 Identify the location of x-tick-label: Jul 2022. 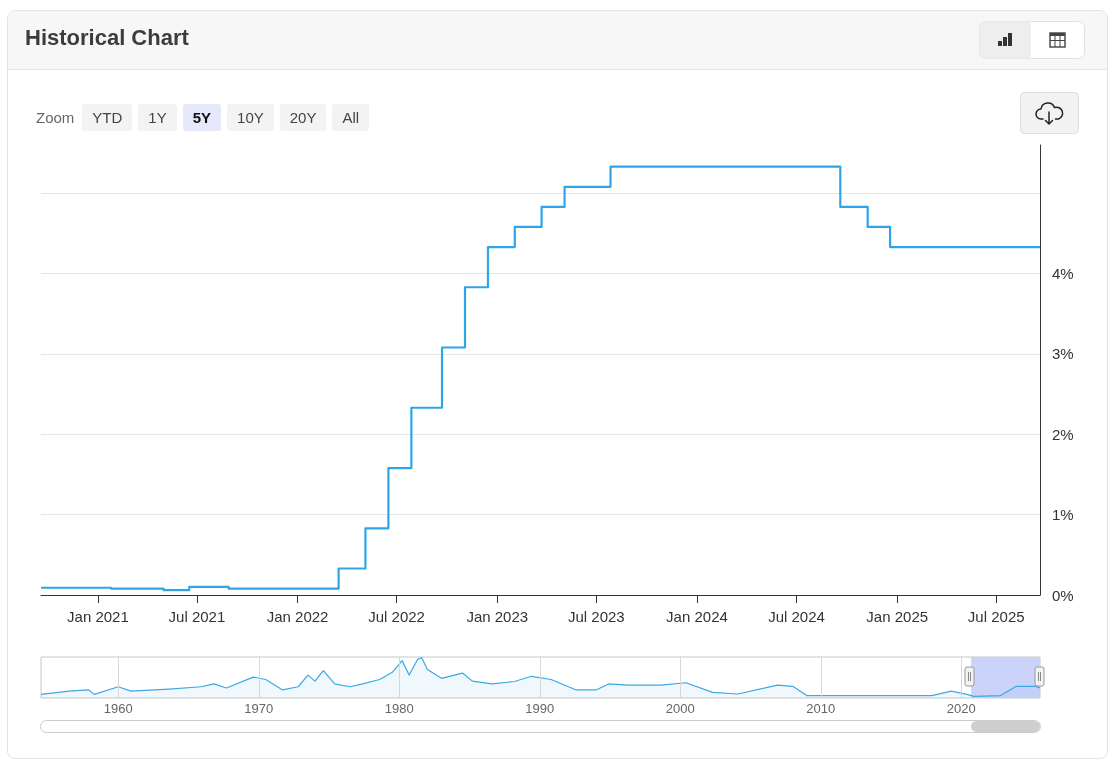
(396, 616).